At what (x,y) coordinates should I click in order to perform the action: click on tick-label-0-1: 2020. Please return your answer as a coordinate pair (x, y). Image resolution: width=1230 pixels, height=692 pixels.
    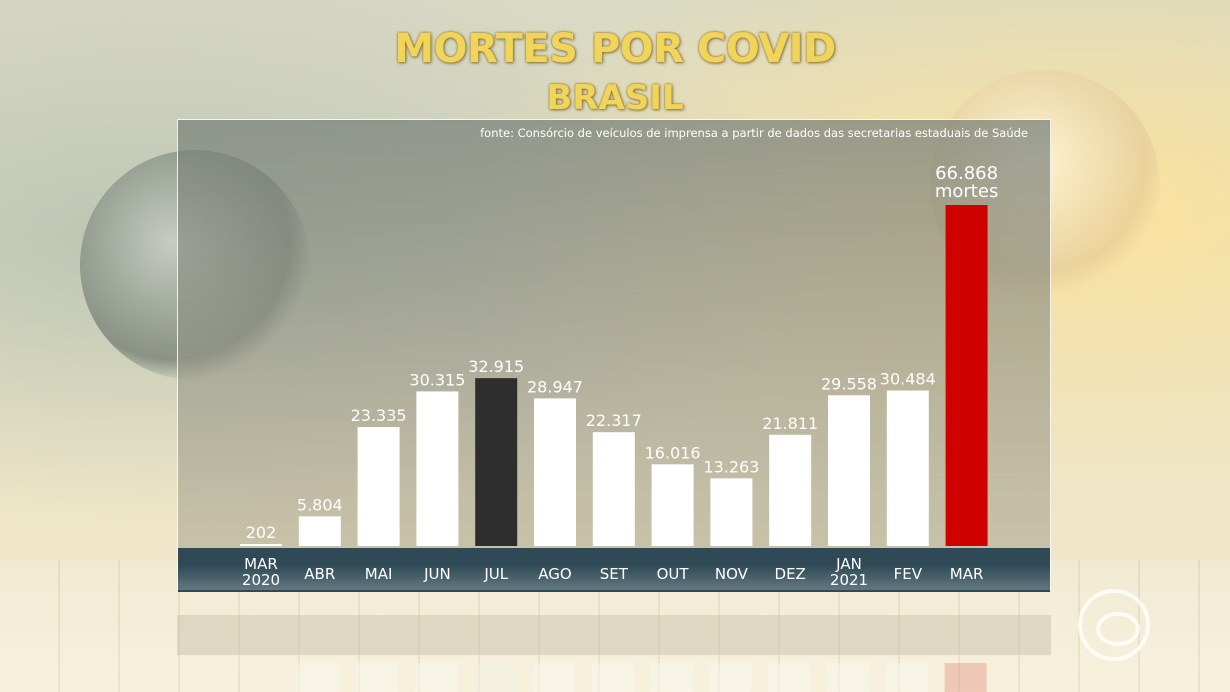
    Looking at the image, I should click on (261, 580).